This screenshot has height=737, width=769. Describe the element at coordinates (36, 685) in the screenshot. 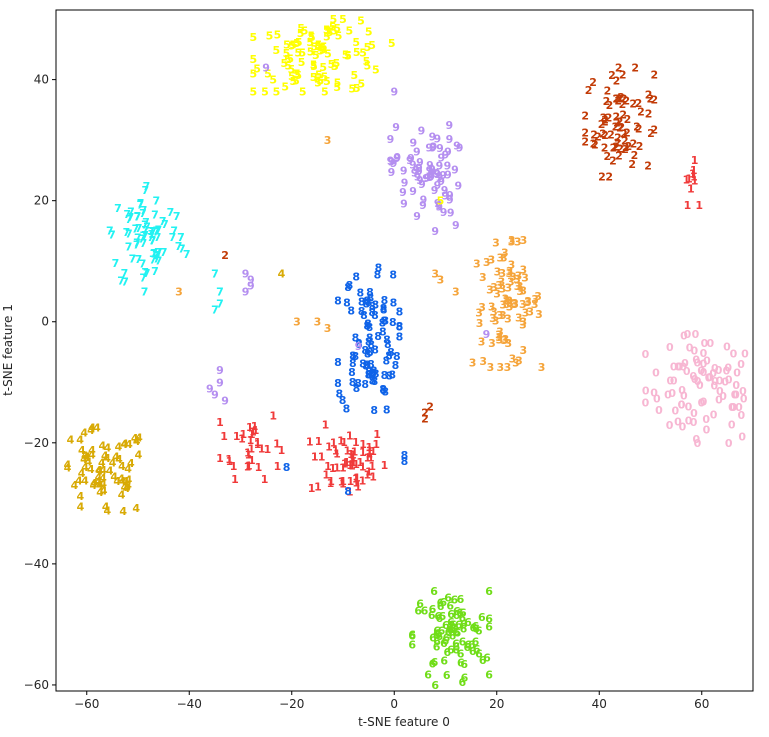

I see `y-tick-label: −60` at that location.